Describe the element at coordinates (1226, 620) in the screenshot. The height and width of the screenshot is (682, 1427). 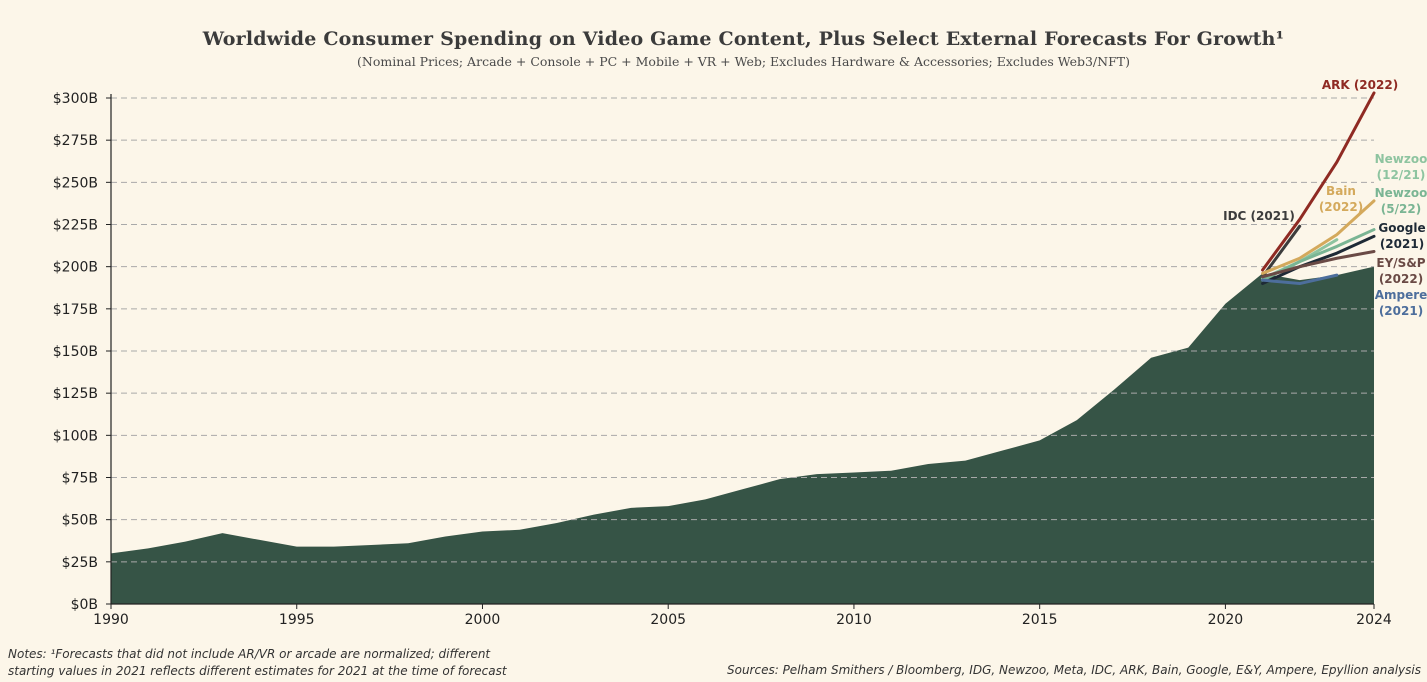
I see `x-tick-label: 2020` at that location.